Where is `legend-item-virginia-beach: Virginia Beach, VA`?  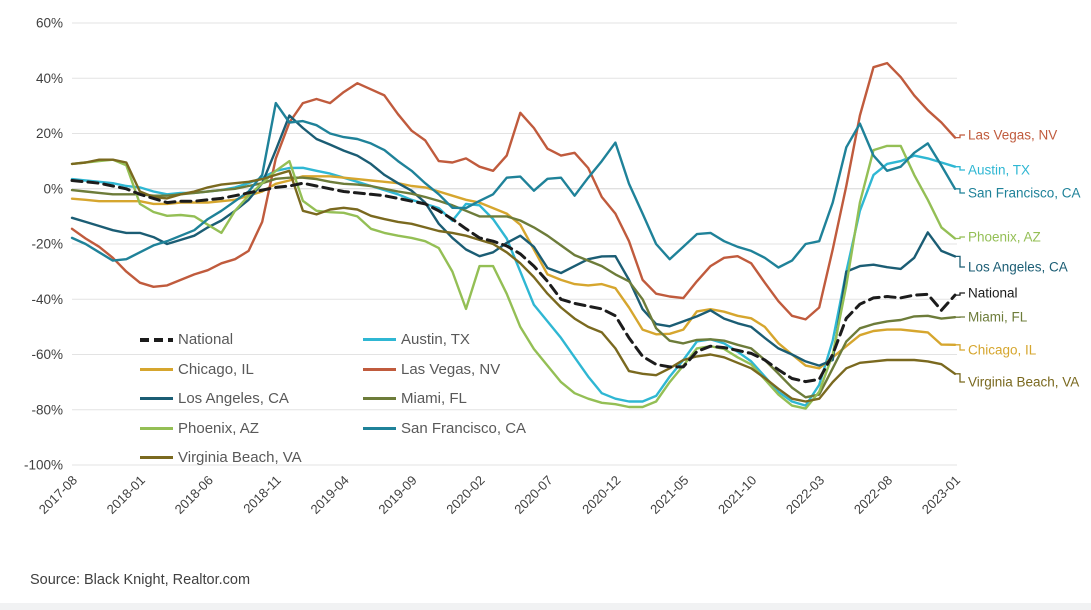
legend-item-virginia-beach: Virginia Beach, VA is located at coordinates (251, 458).